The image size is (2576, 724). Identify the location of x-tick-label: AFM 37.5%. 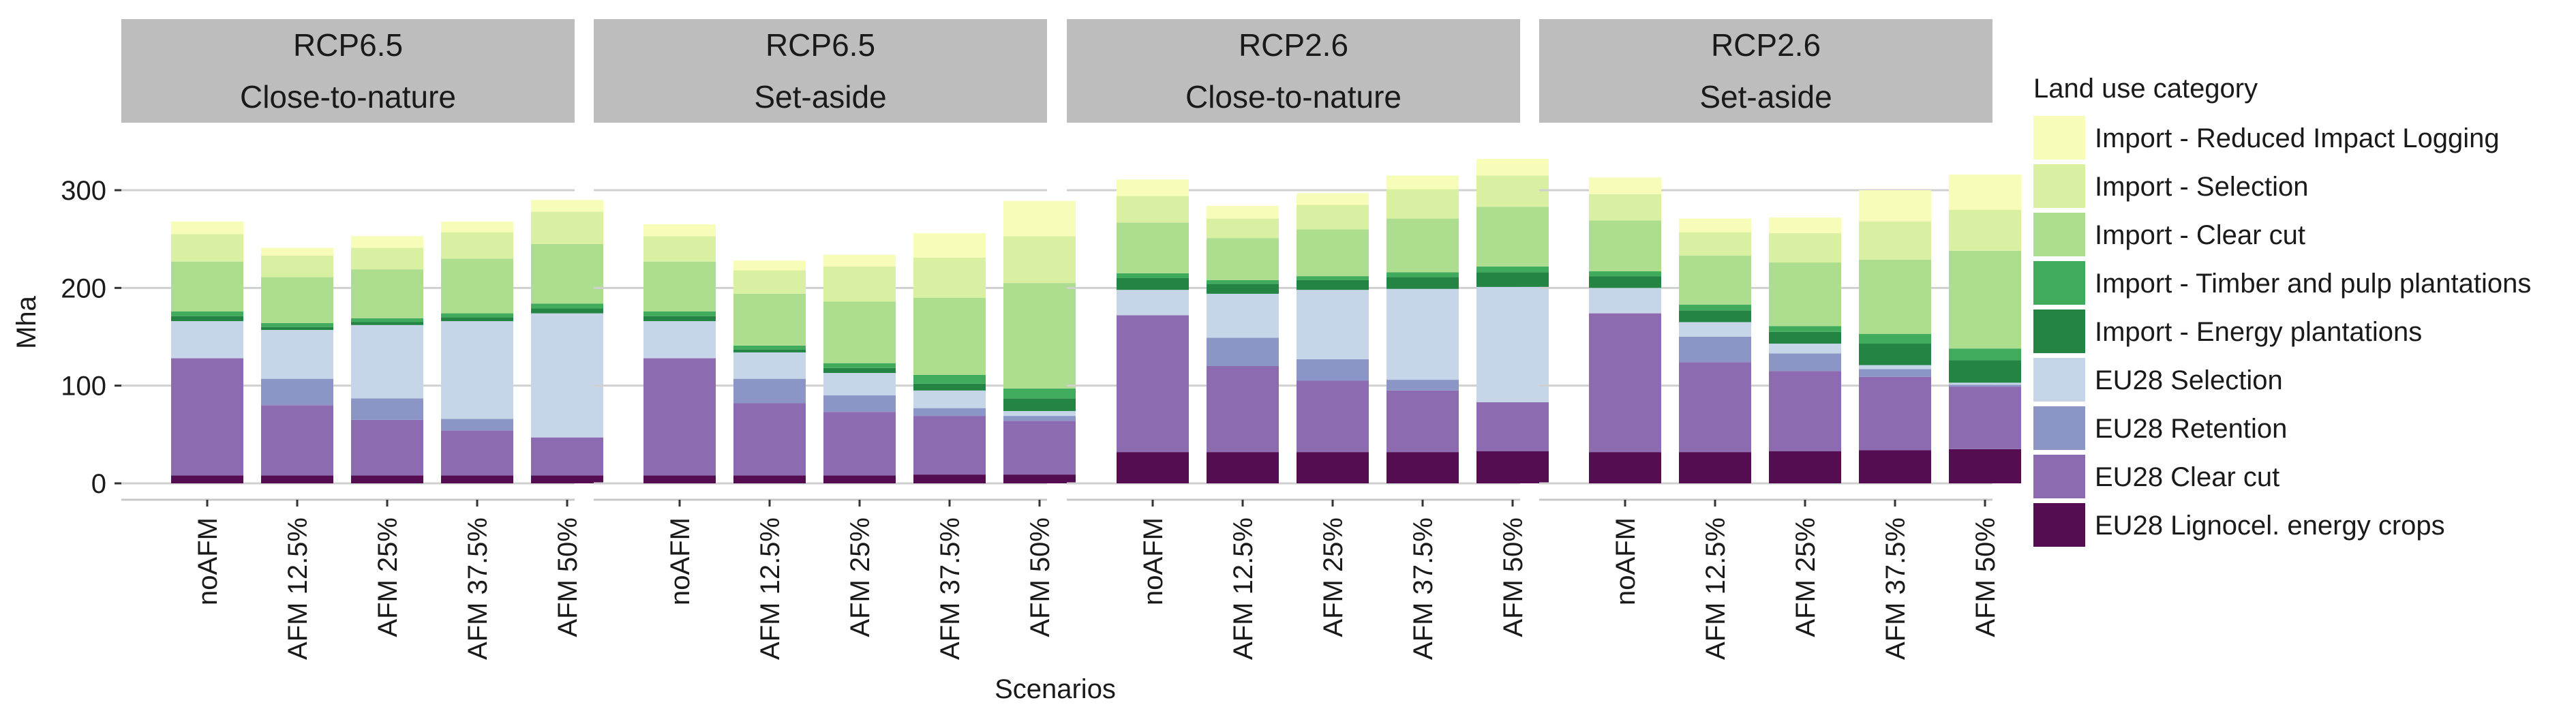
(478, 588).